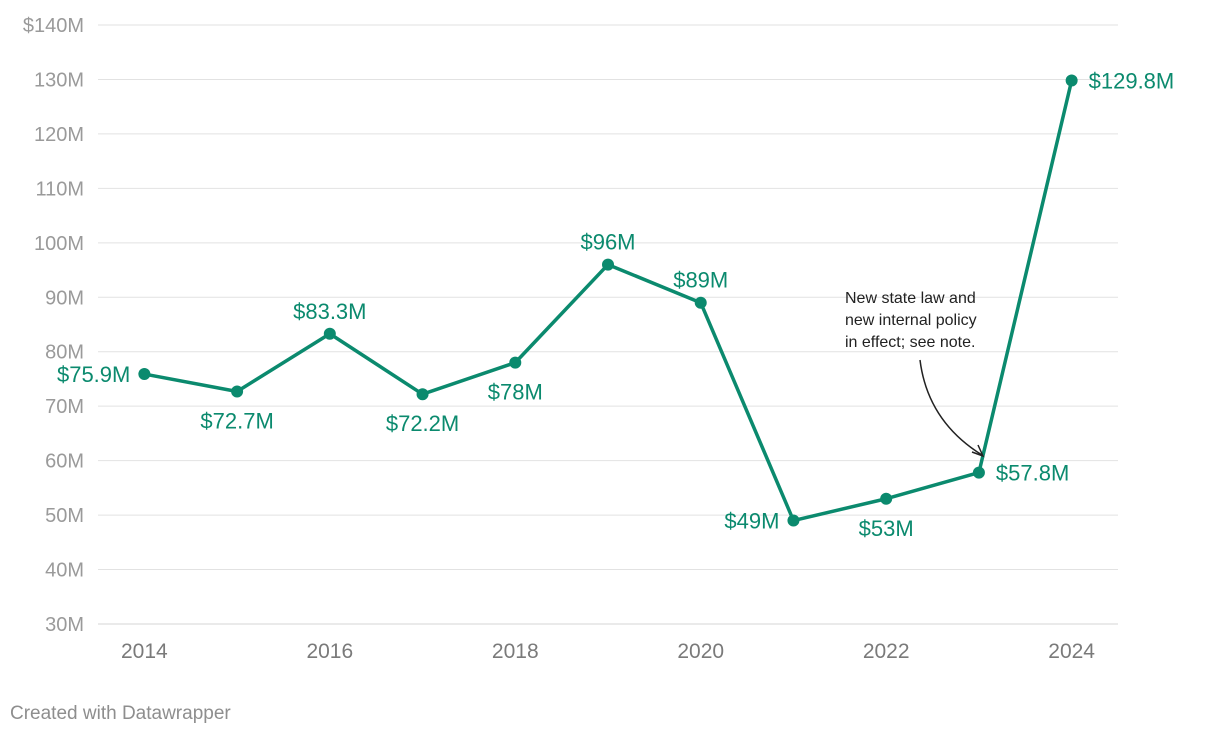  Describe the element at coordinates (700, 302) in the screenshot. I see `data-point-2020` at that location.